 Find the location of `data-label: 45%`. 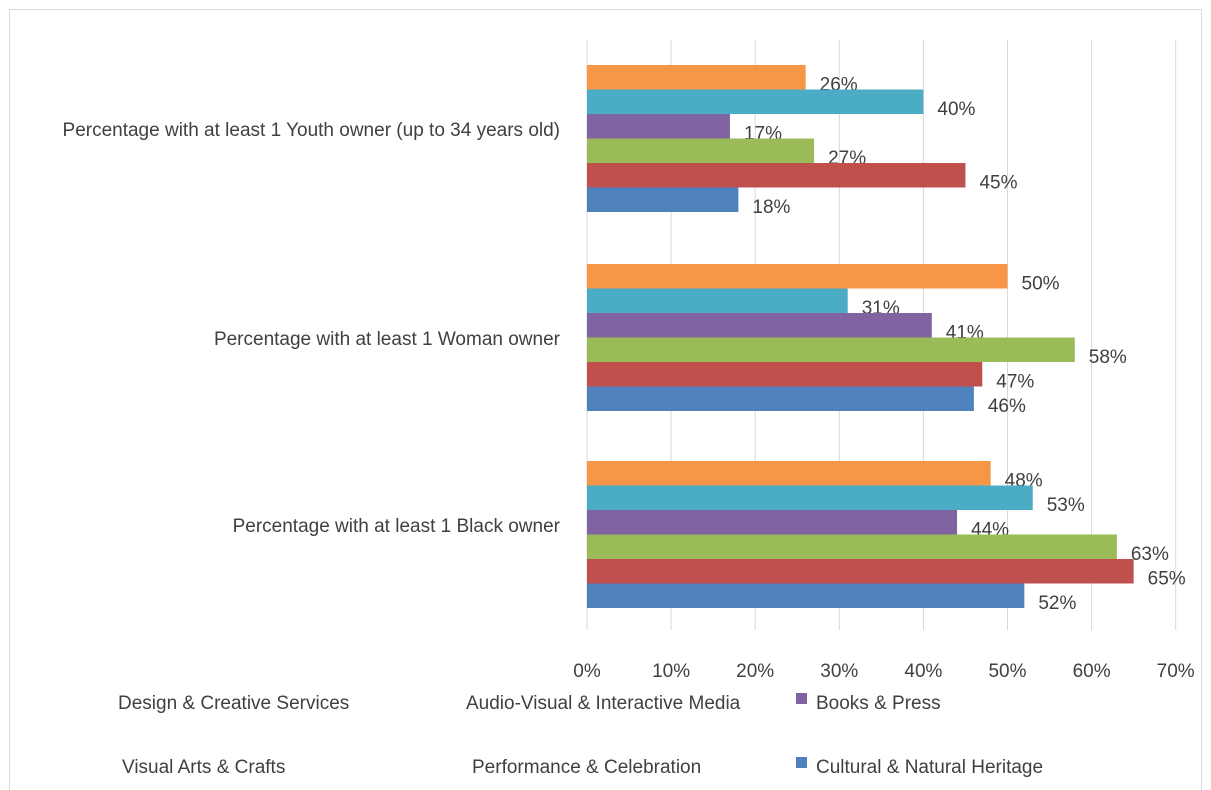

data-label: 45% is located at coordinates (998, 182).